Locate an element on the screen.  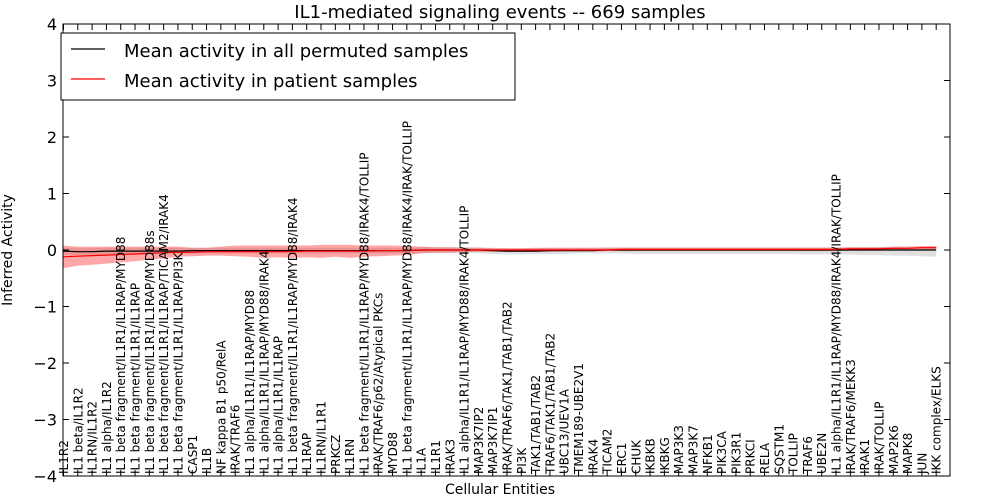
x-tick-label: MAP3K7IP2 is located at coordinates (479, 440).